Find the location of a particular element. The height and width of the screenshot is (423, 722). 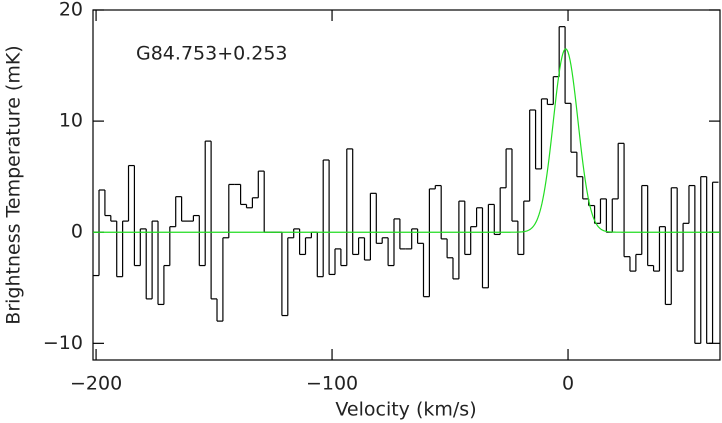

y-tick-label: 0 is located at coordinates (77, 232).